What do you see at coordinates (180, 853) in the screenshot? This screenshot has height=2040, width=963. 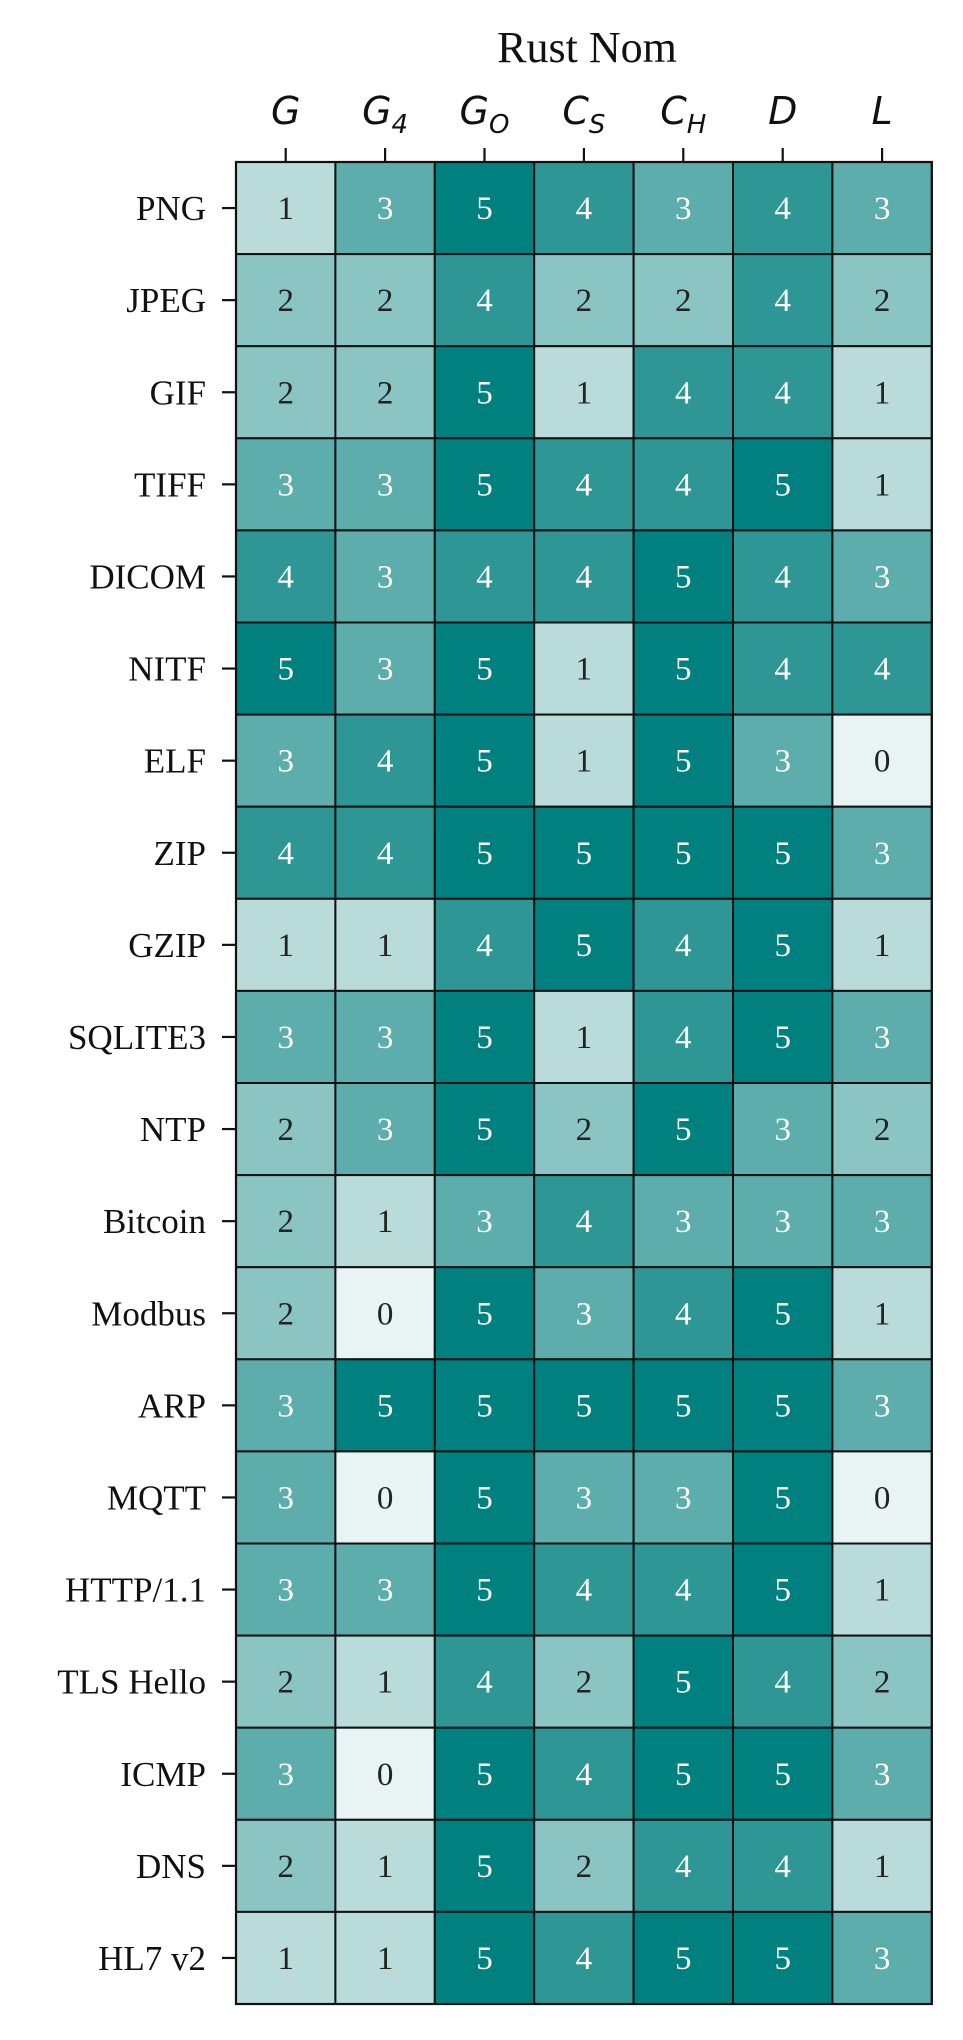 I see `row-label: ZIP` at bounding box center [180, 853].